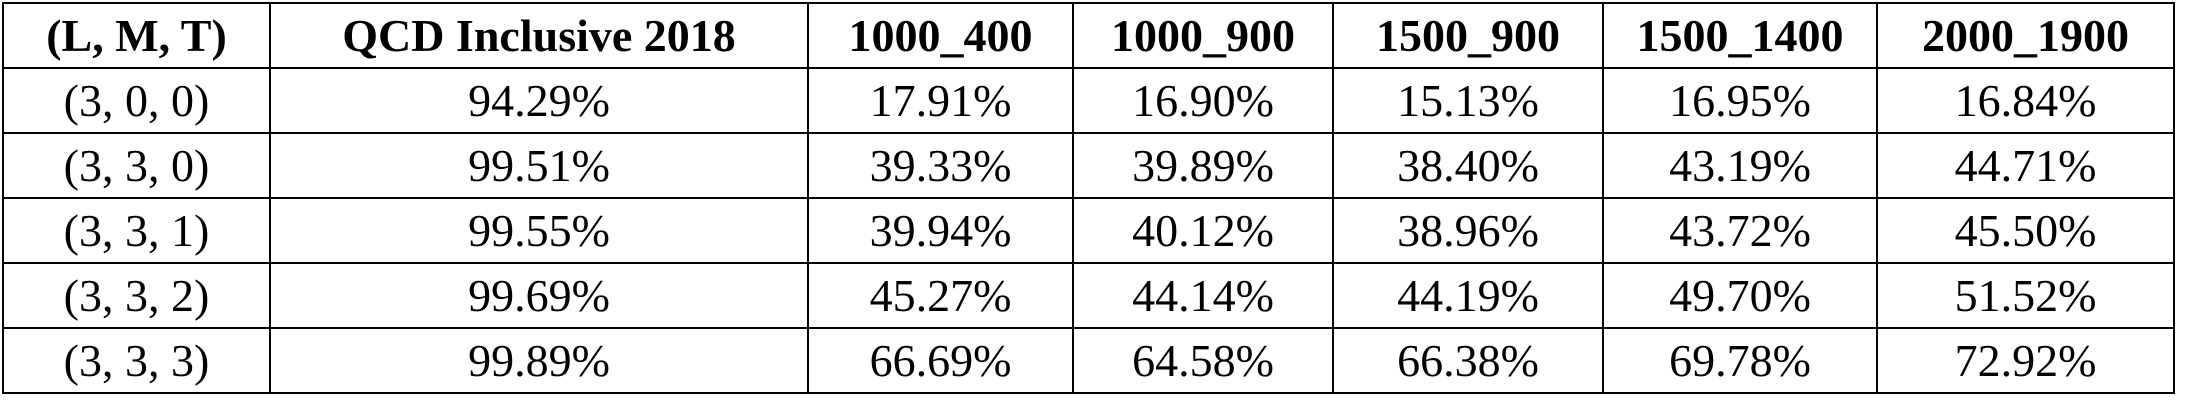 This screenshot has width=2210, height=416. Describe the element at coordinates (136, 35) in the screenshot. I see `header-cell-lmt: (L, M, T)` at that location.